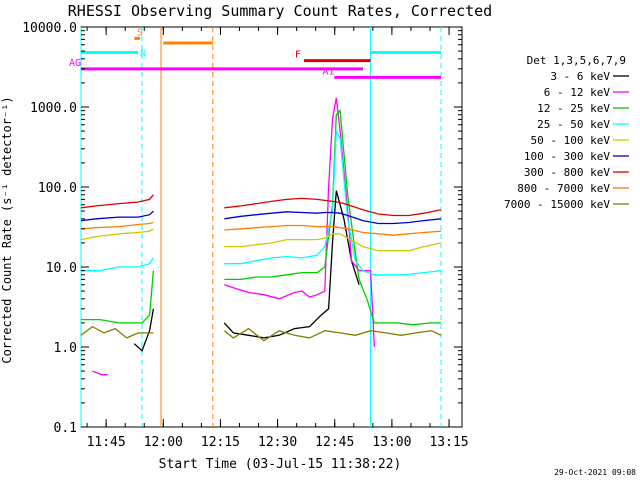 This screenshot has width=640, height=480. I want to click on y-tick-label: 100.0, so click(57, 188).